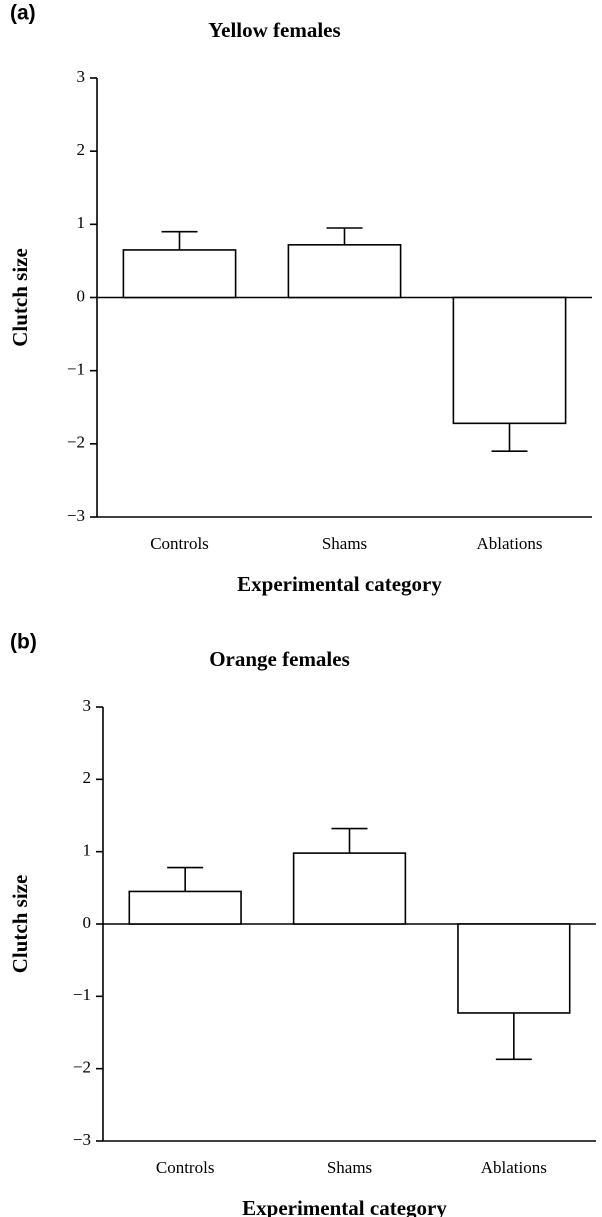  Describe the element at coordinates (23, 642) in the screenshot. I see `panel-label: (b)` at that location.